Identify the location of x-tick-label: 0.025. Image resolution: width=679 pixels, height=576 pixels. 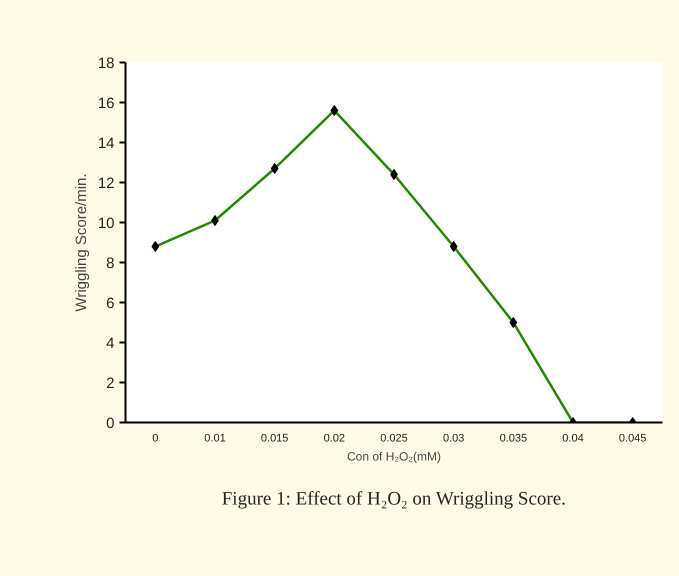
(394, 438).